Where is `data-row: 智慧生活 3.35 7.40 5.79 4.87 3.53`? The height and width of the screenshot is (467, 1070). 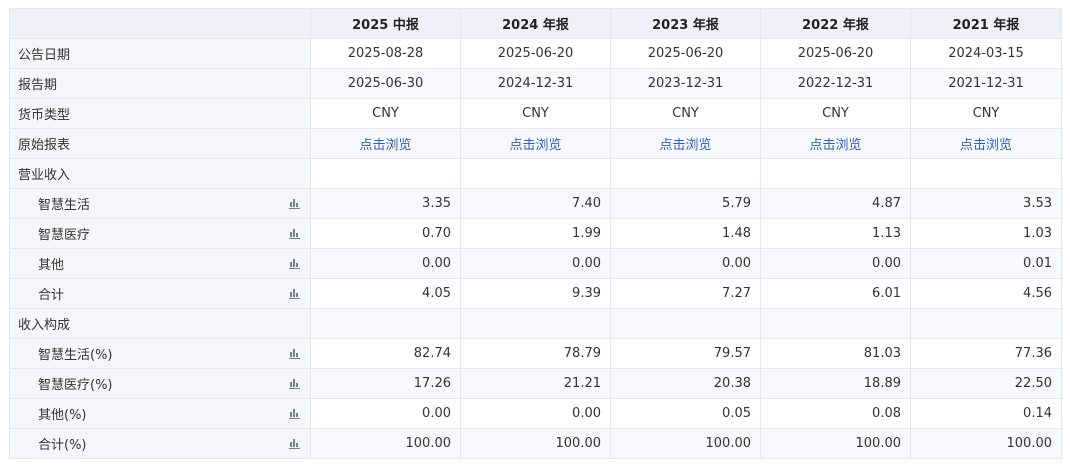 data-row: 智慧生活 3.35 7.40 5.79 4.87 3.53 is located at coordinates (535, 203).